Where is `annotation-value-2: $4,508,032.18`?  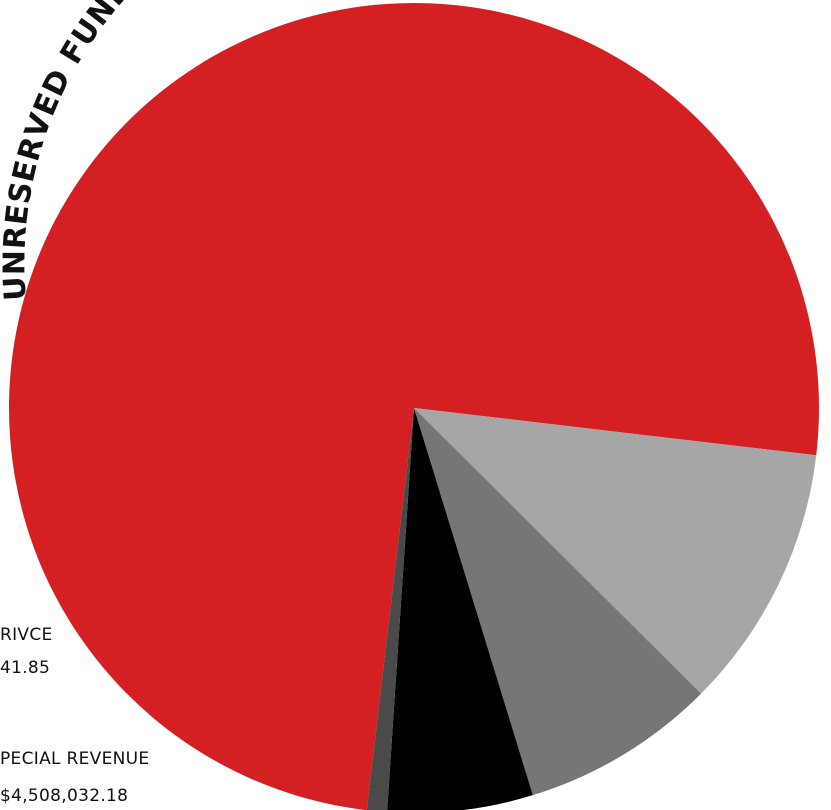
annotation-value-2: $4,508,032.18 is located at coordinates (64, 796).